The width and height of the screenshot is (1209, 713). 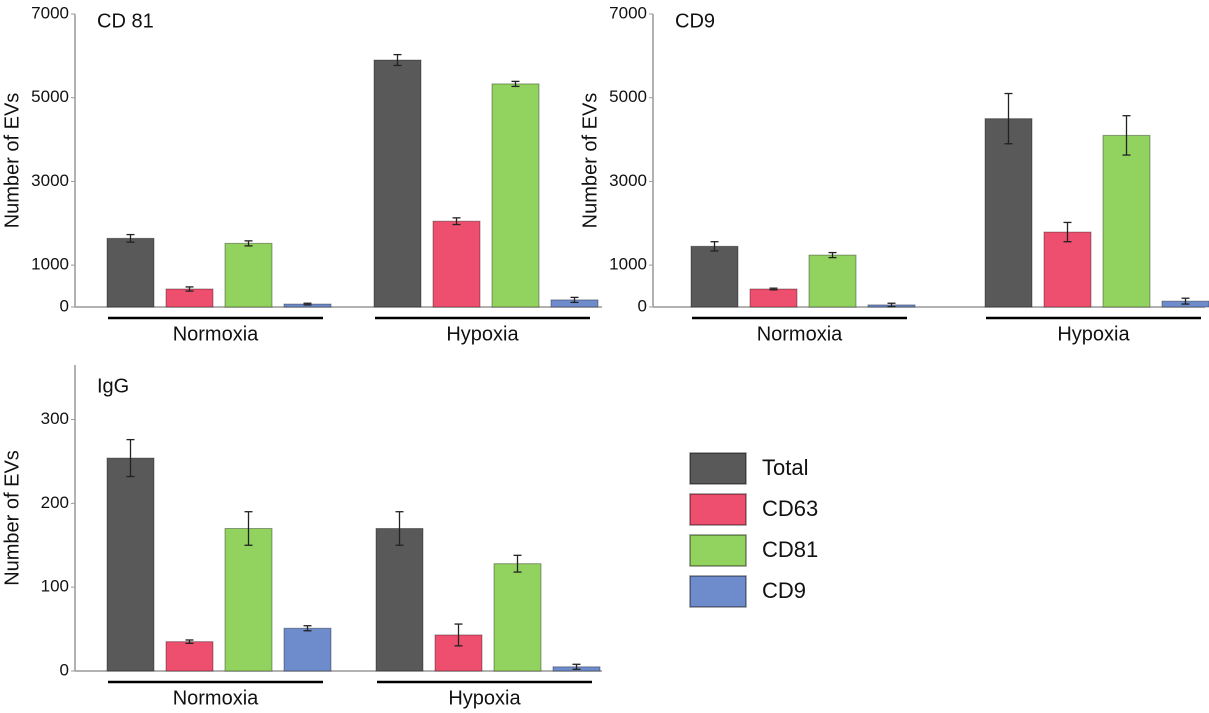 What do you see at coordinates (113, 386) in the screenshot?
I see `chart-title: IgG` at bounding box center [113, 386].